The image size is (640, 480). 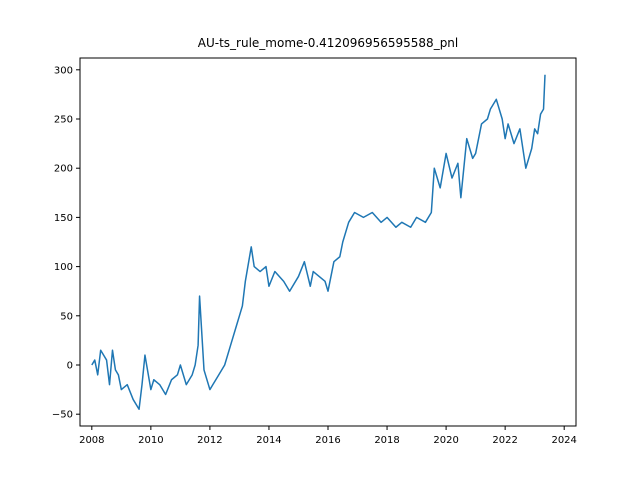 I want to click on y-axis: −50 0 50 100 150 200 250 300, so click(x=66, y=243).